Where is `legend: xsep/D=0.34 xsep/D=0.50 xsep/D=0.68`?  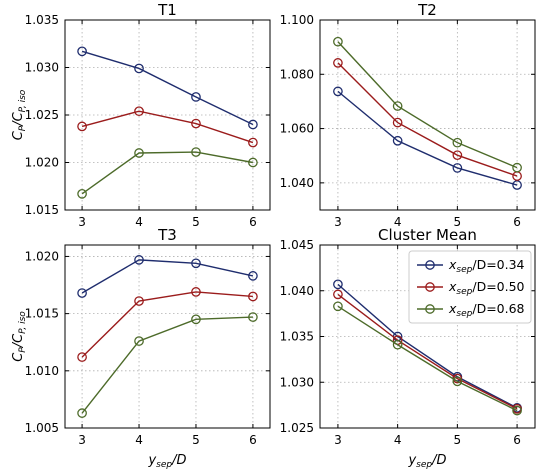
legend: xsep/D=0.34 xsep/D=0.50 xsep/D=0.68 is located at coordinates (470, 287).